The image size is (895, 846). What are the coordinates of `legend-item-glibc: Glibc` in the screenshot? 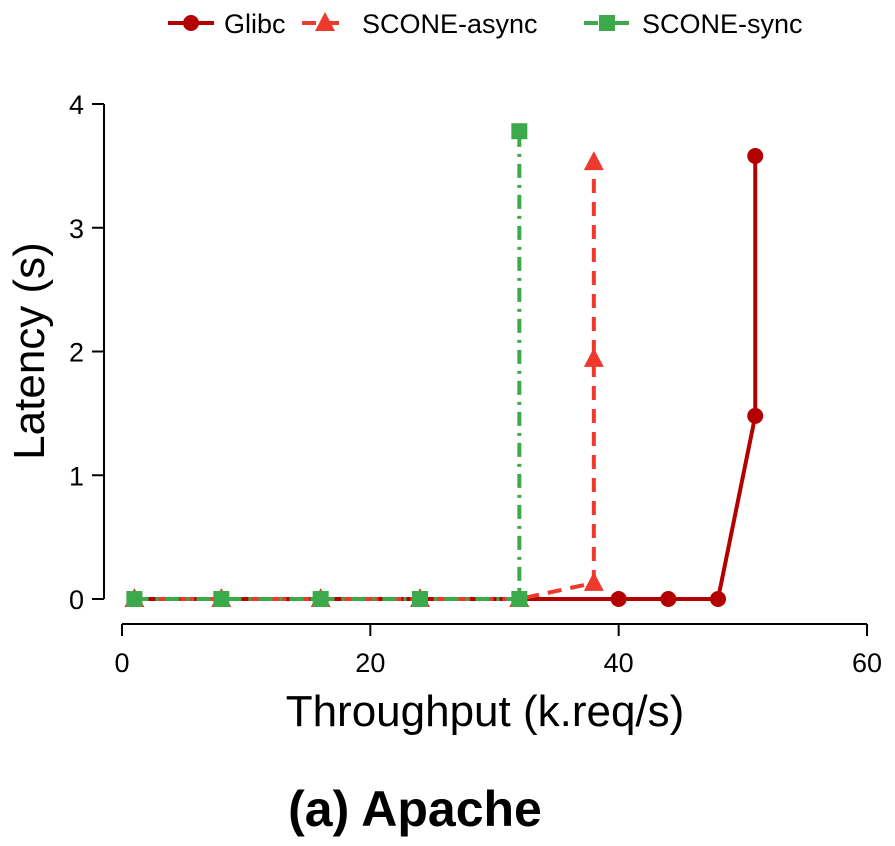 It's located at (227, 24).